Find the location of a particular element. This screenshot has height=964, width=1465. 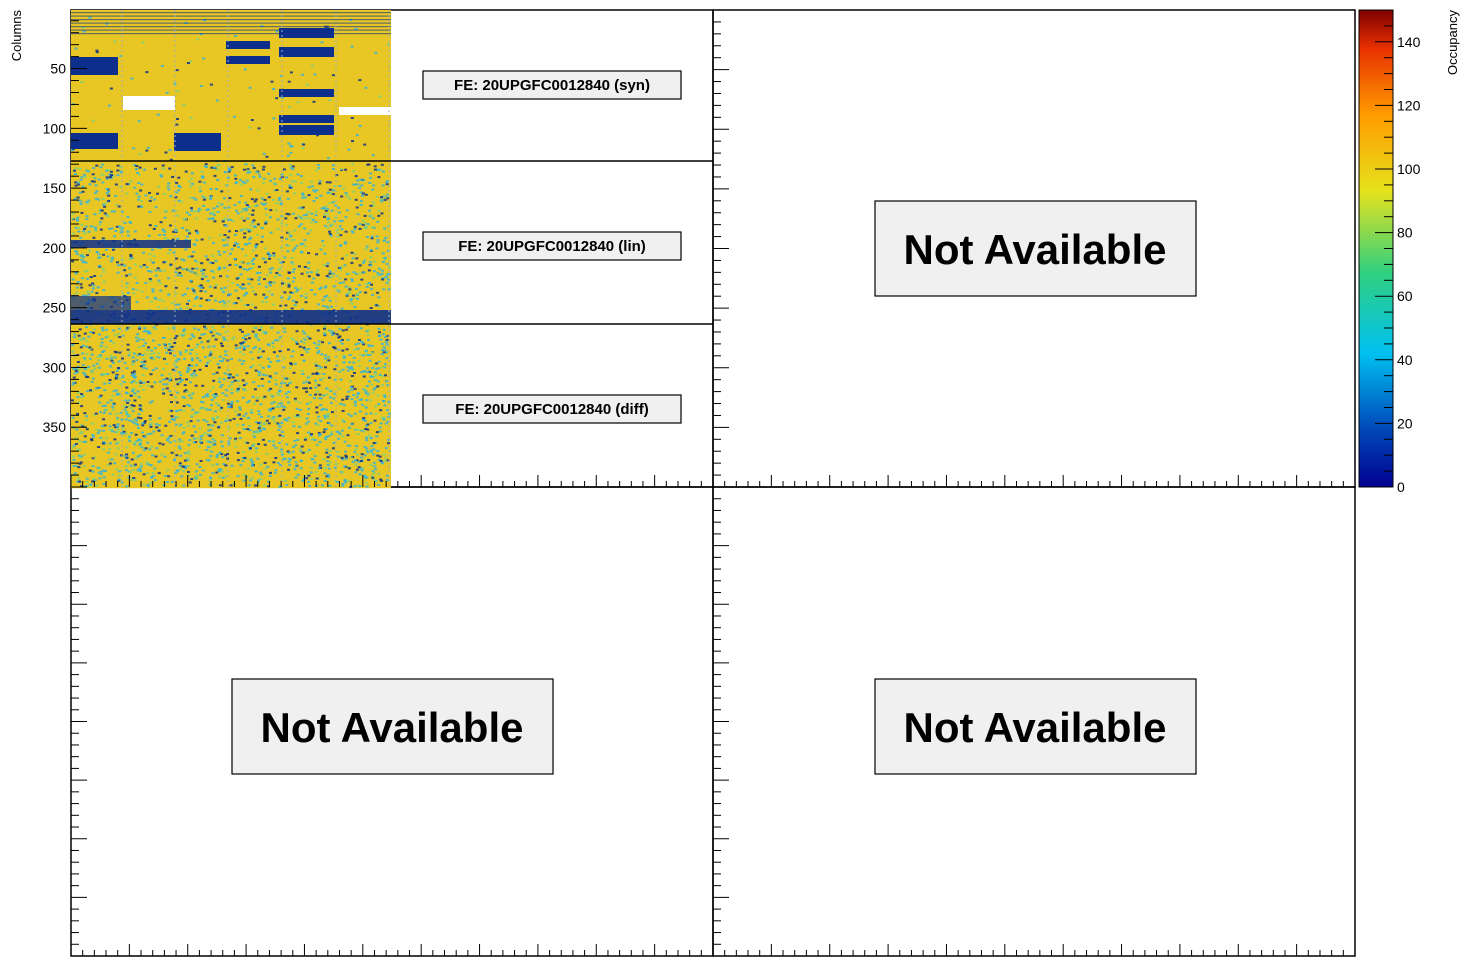

colorbar-tick-label-40: 40 is located at coordinates (1405, 360).